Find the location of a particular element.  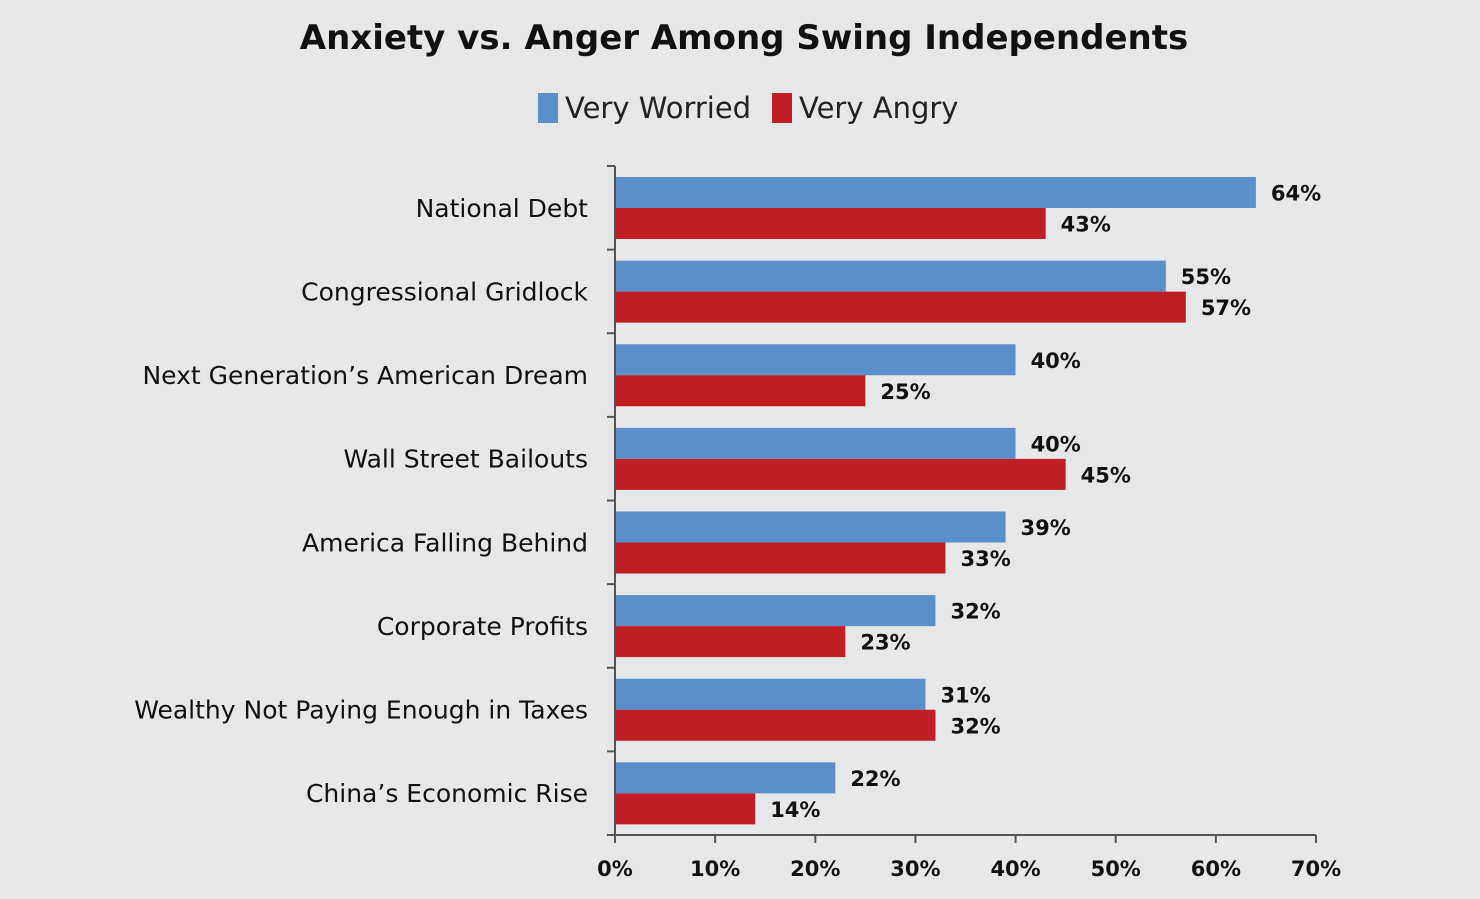

category-label-corporate-profits: Corporate Profits is located at coordinates (482, 626).